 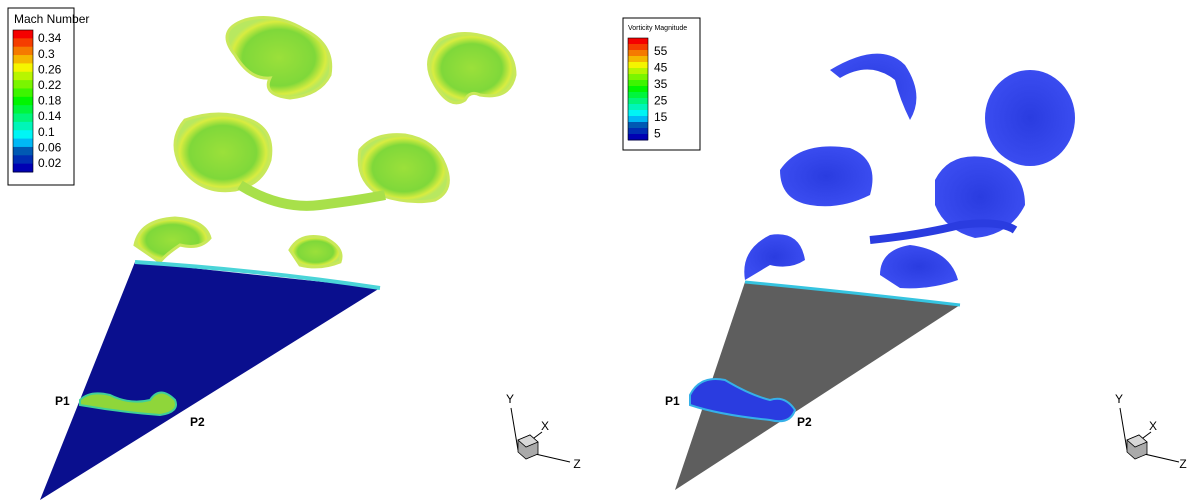 What do you see at coordinates (661, 101) in the screenshot?
I see `legend-tick-label: 25` at bounding box center [661, 101].